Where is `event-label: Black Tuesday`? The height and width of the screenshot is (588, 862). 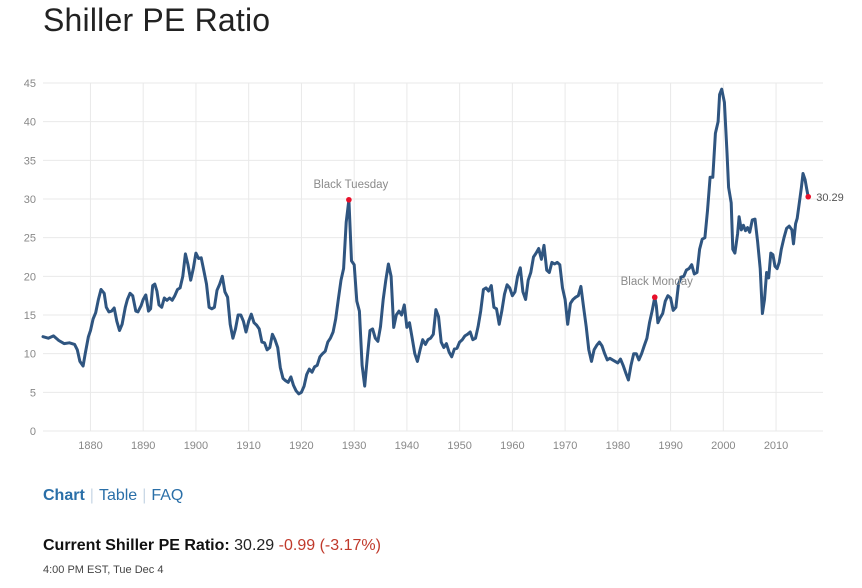
event-label: Black Tuesday is located at coordinates (350, 185).